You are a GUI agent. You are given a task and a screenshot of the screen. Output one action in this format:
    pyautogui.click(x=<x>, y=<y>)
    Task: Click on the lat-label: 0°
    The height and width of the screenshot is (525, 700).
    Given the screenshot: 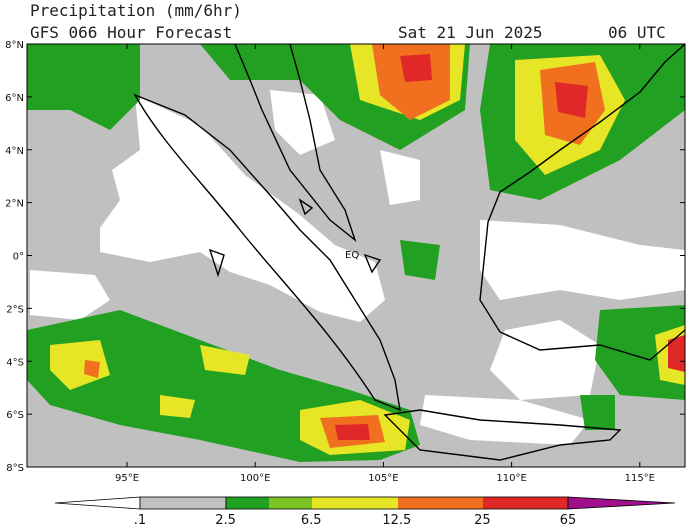 What is the action you would take?
    pyautogui.click(x=18, y=257)
    